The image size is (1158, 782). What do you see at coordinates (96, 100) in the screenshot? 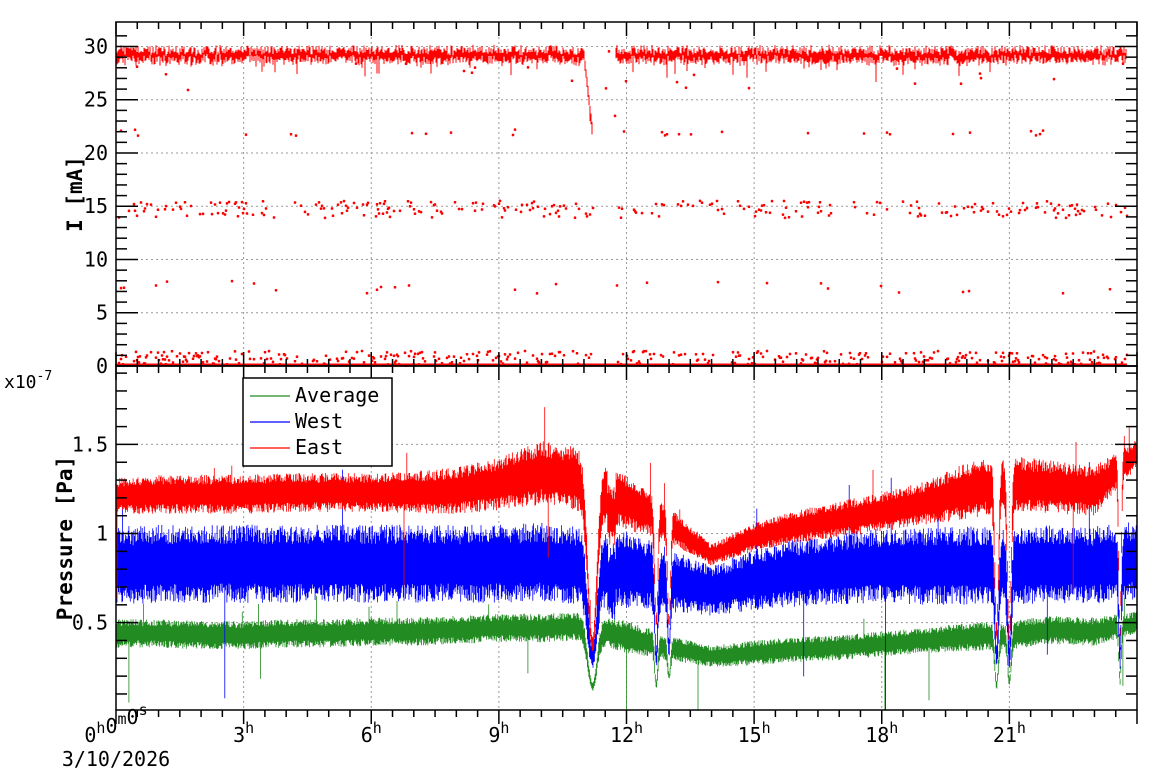
I see `current-y-tick-label: 25` at bounding box center [96, 100].